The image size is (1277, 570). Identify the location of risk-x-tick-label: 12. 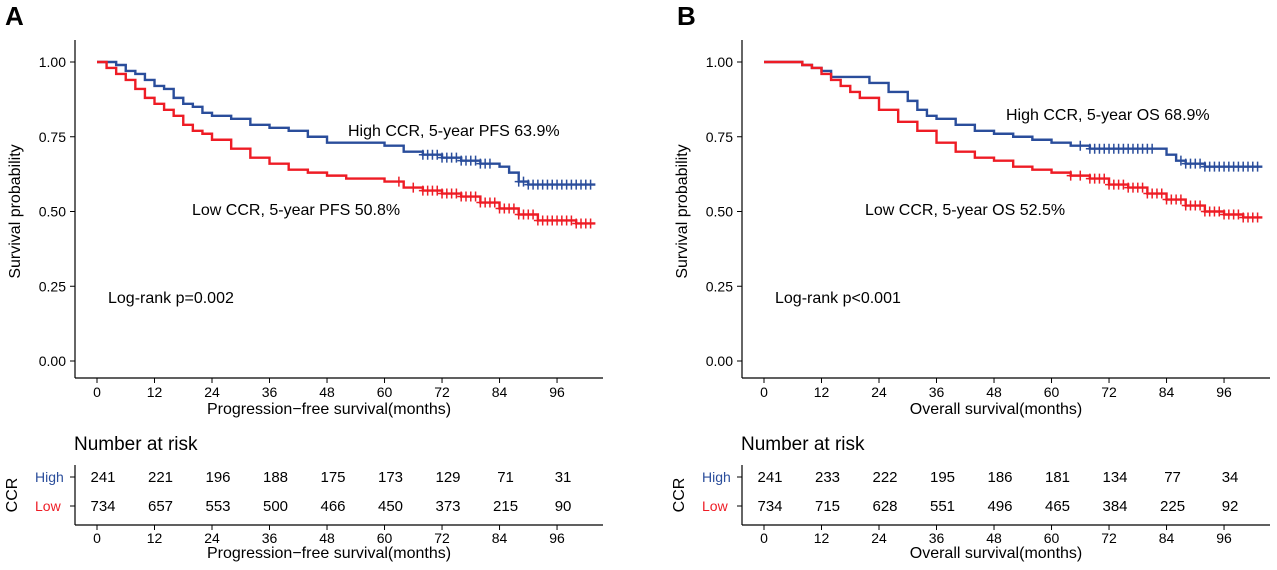
(155, 538).